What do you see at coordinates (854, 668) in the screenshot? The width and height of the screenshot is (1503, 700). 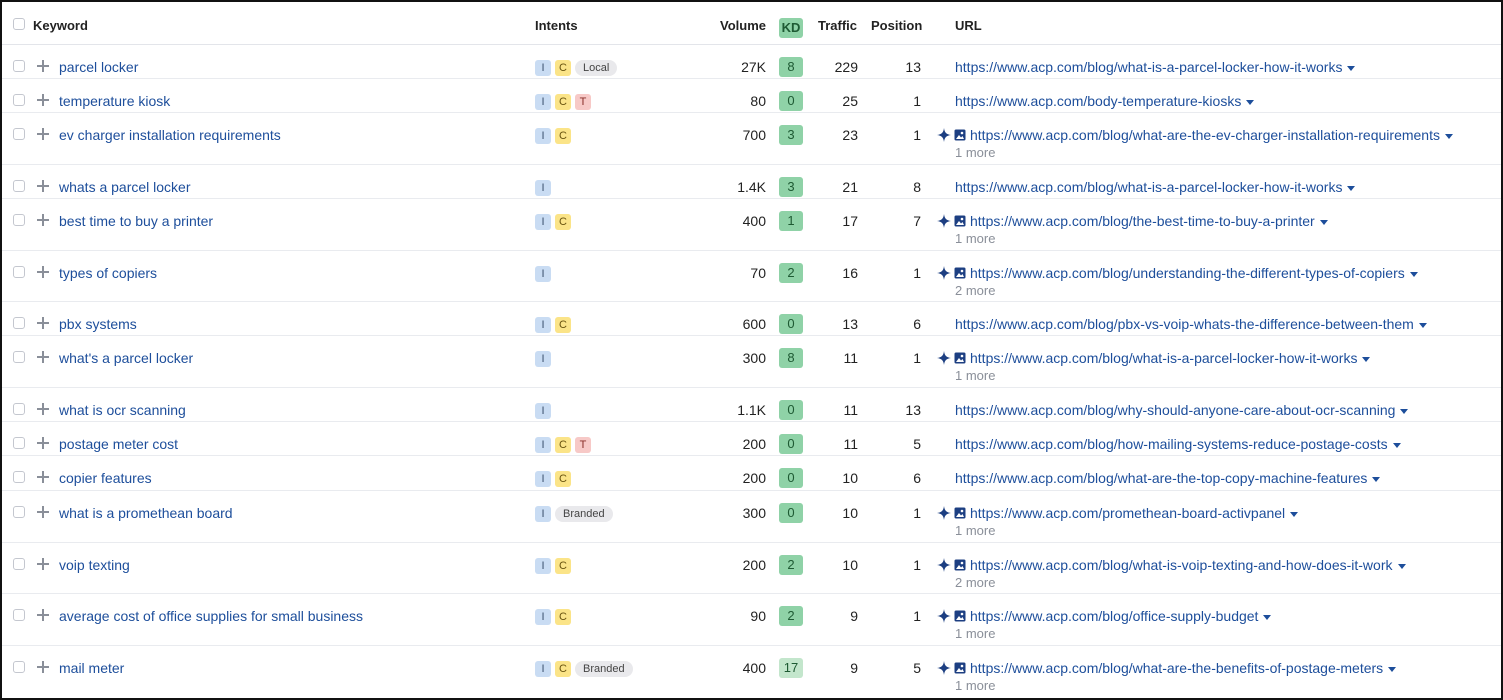 I see `traffic-value: 9` at bounding box center [854, 668].